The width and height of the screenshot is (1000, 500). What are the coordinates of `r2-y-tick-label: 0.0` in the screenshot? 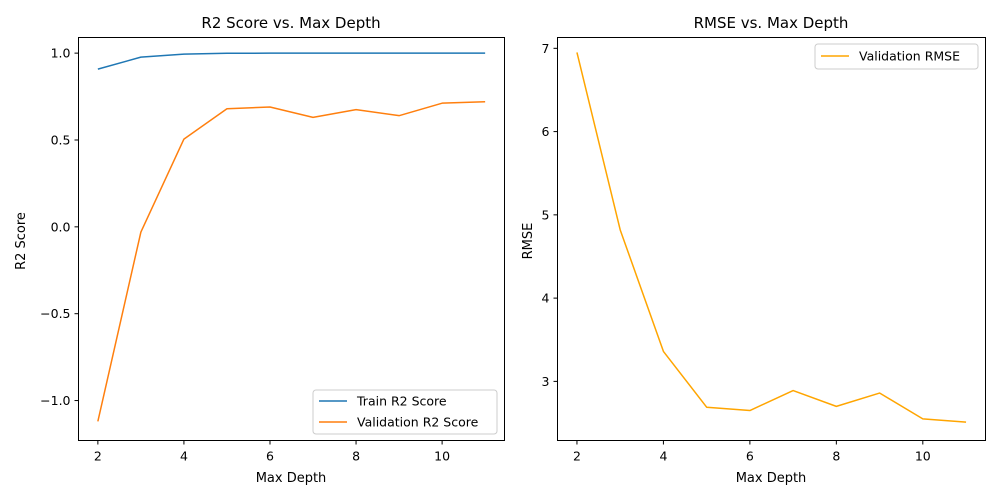 It's located at (61, 226).